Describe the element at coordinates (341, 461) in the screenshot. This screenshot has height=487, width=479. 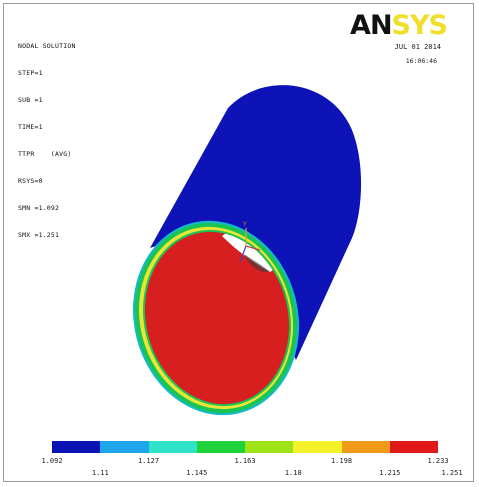
I see `legend-label-upper: 1.198` at that location.